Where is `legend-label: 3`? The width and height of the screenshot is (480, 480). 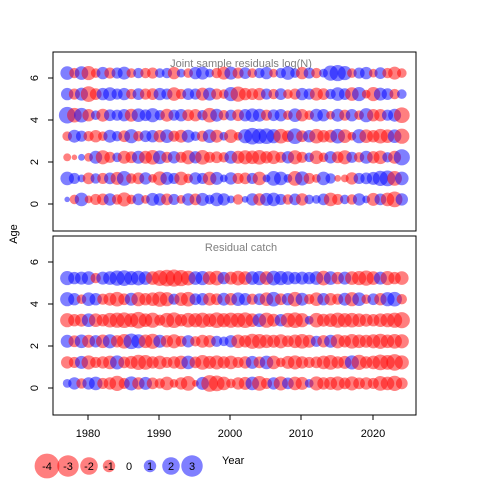
legend-label: 3 is located at coordinates (192, 467).